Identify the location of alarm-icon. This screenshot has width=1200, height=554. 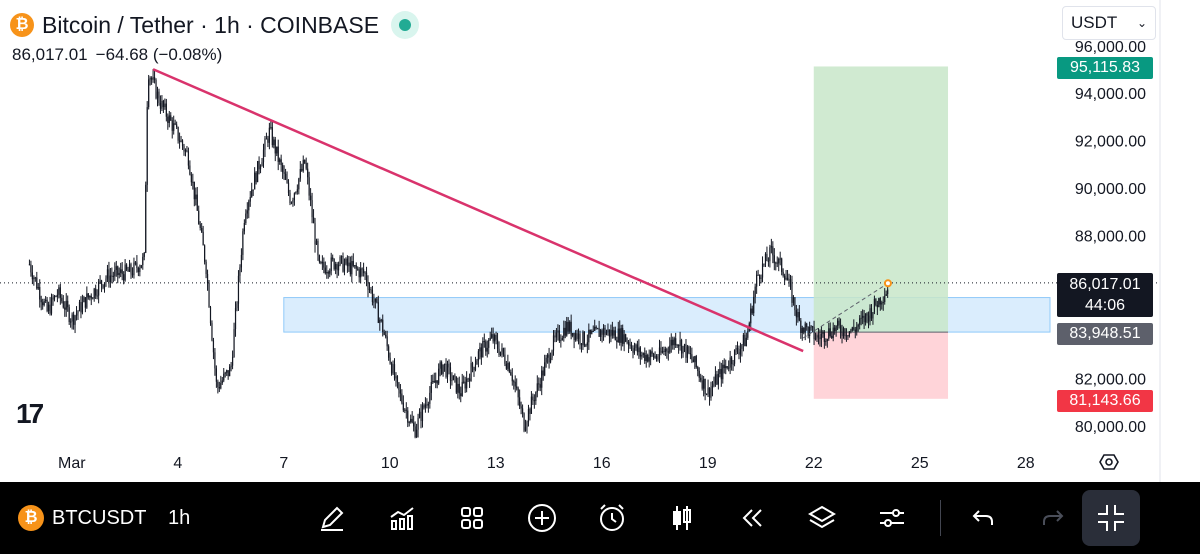
(612, 518).